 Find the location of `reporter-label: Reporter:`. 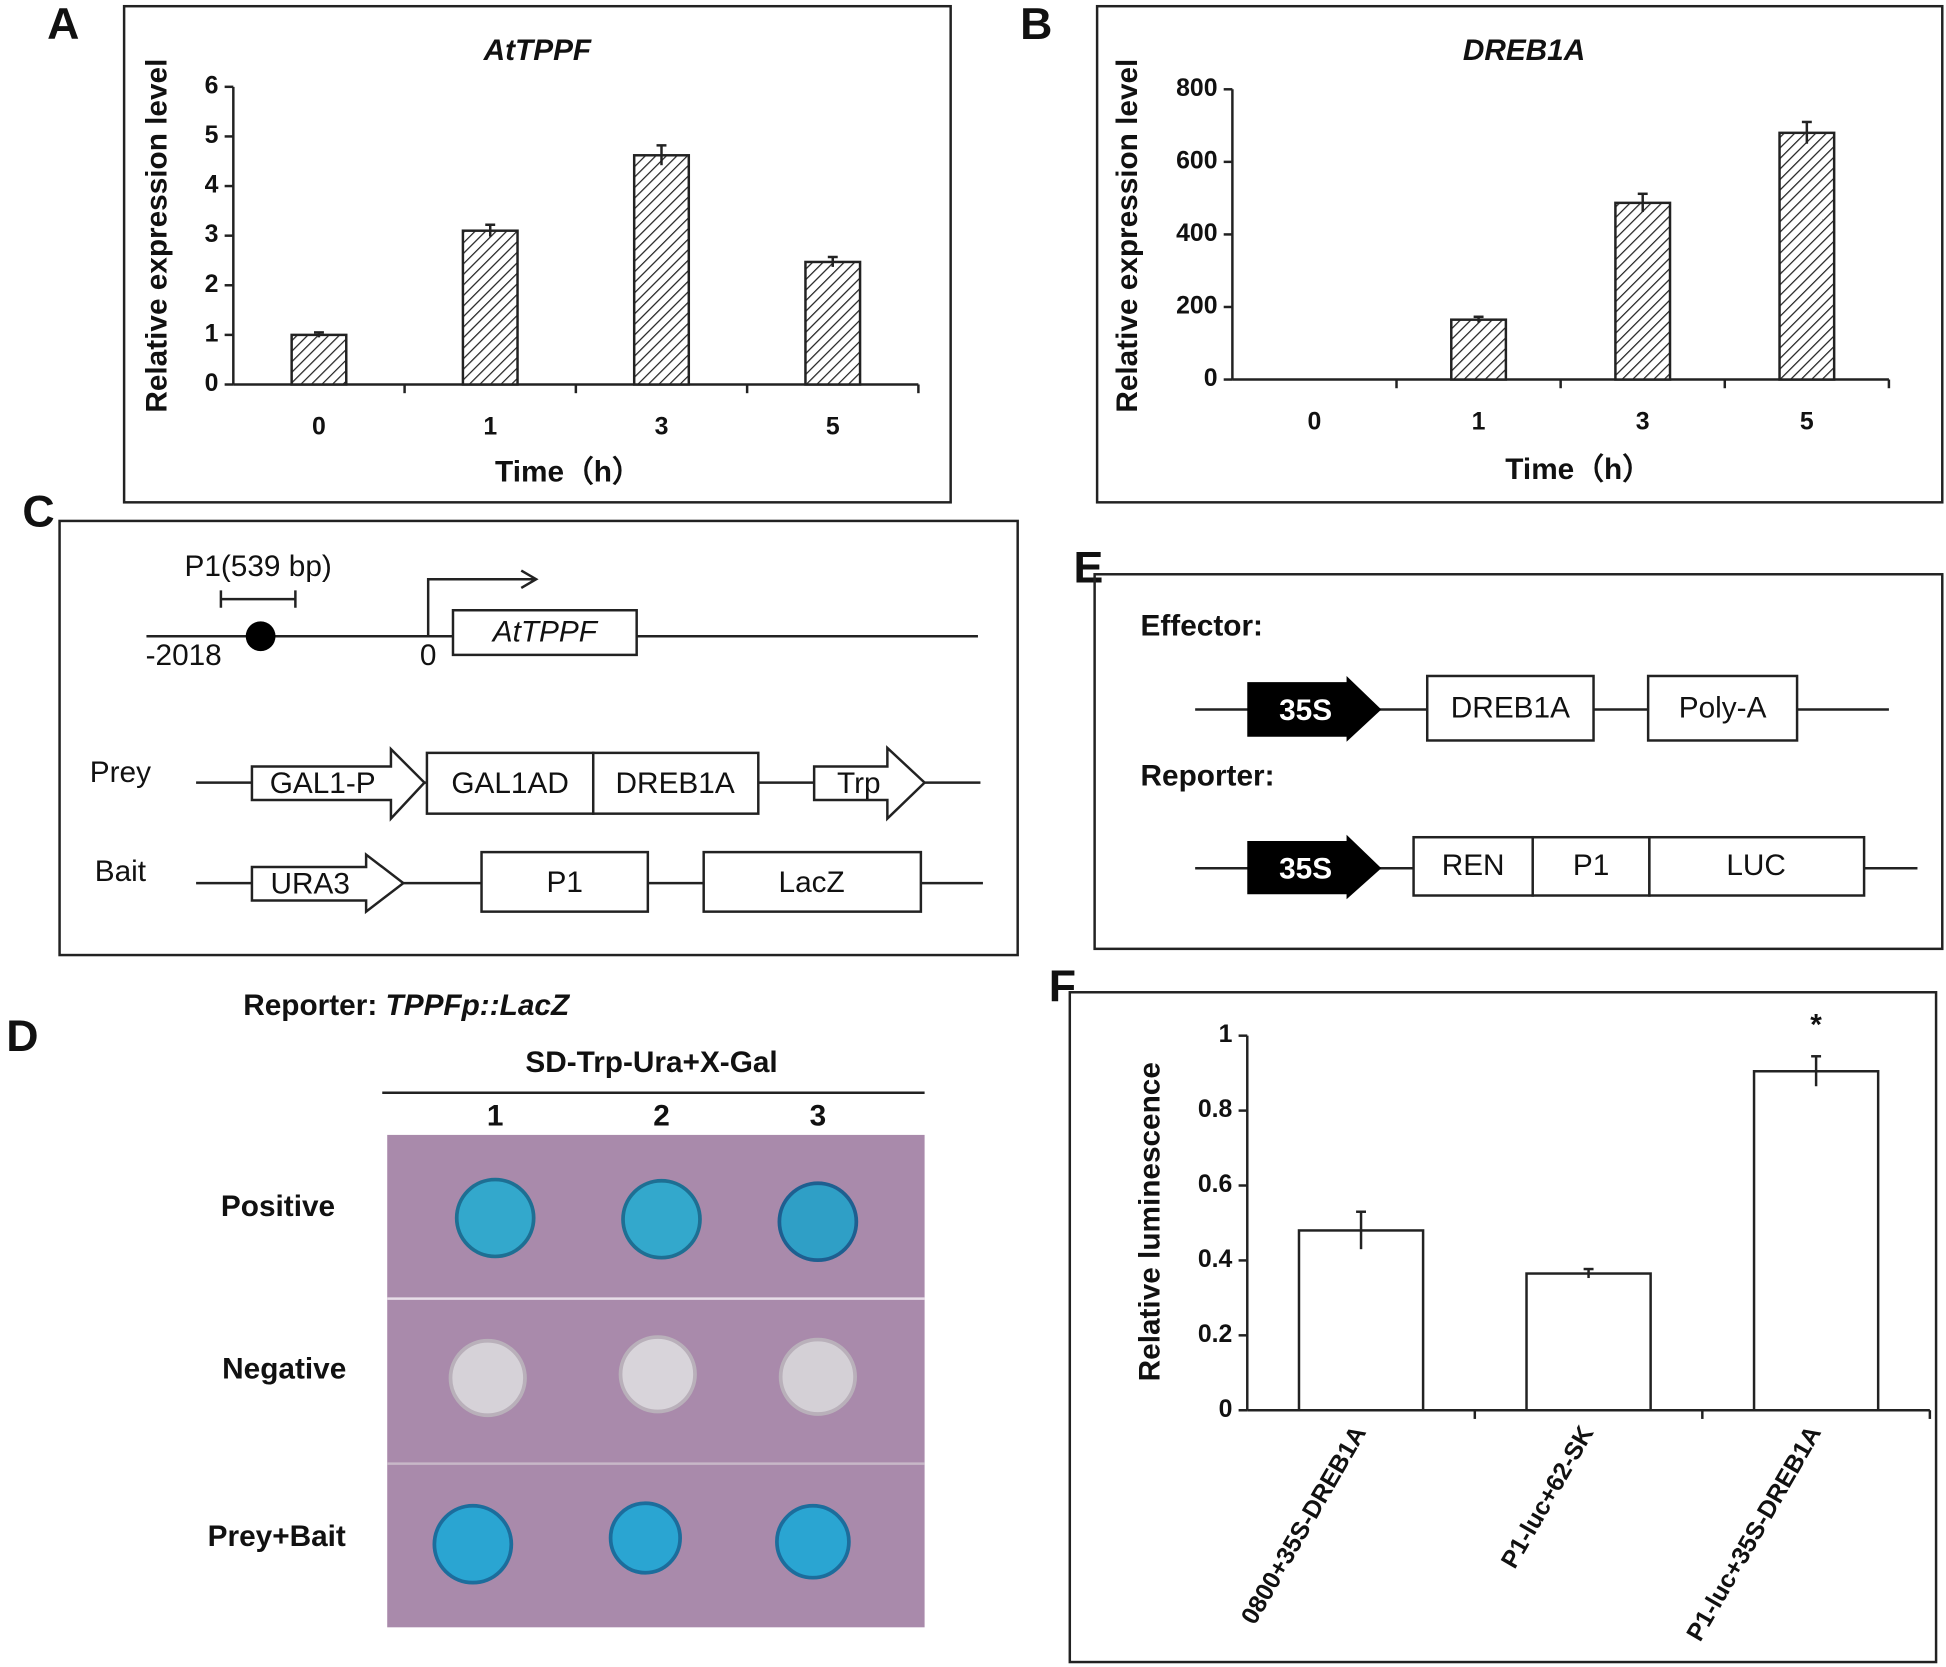

reporter-label: Reporter: is located at coordinates (1208, 776).